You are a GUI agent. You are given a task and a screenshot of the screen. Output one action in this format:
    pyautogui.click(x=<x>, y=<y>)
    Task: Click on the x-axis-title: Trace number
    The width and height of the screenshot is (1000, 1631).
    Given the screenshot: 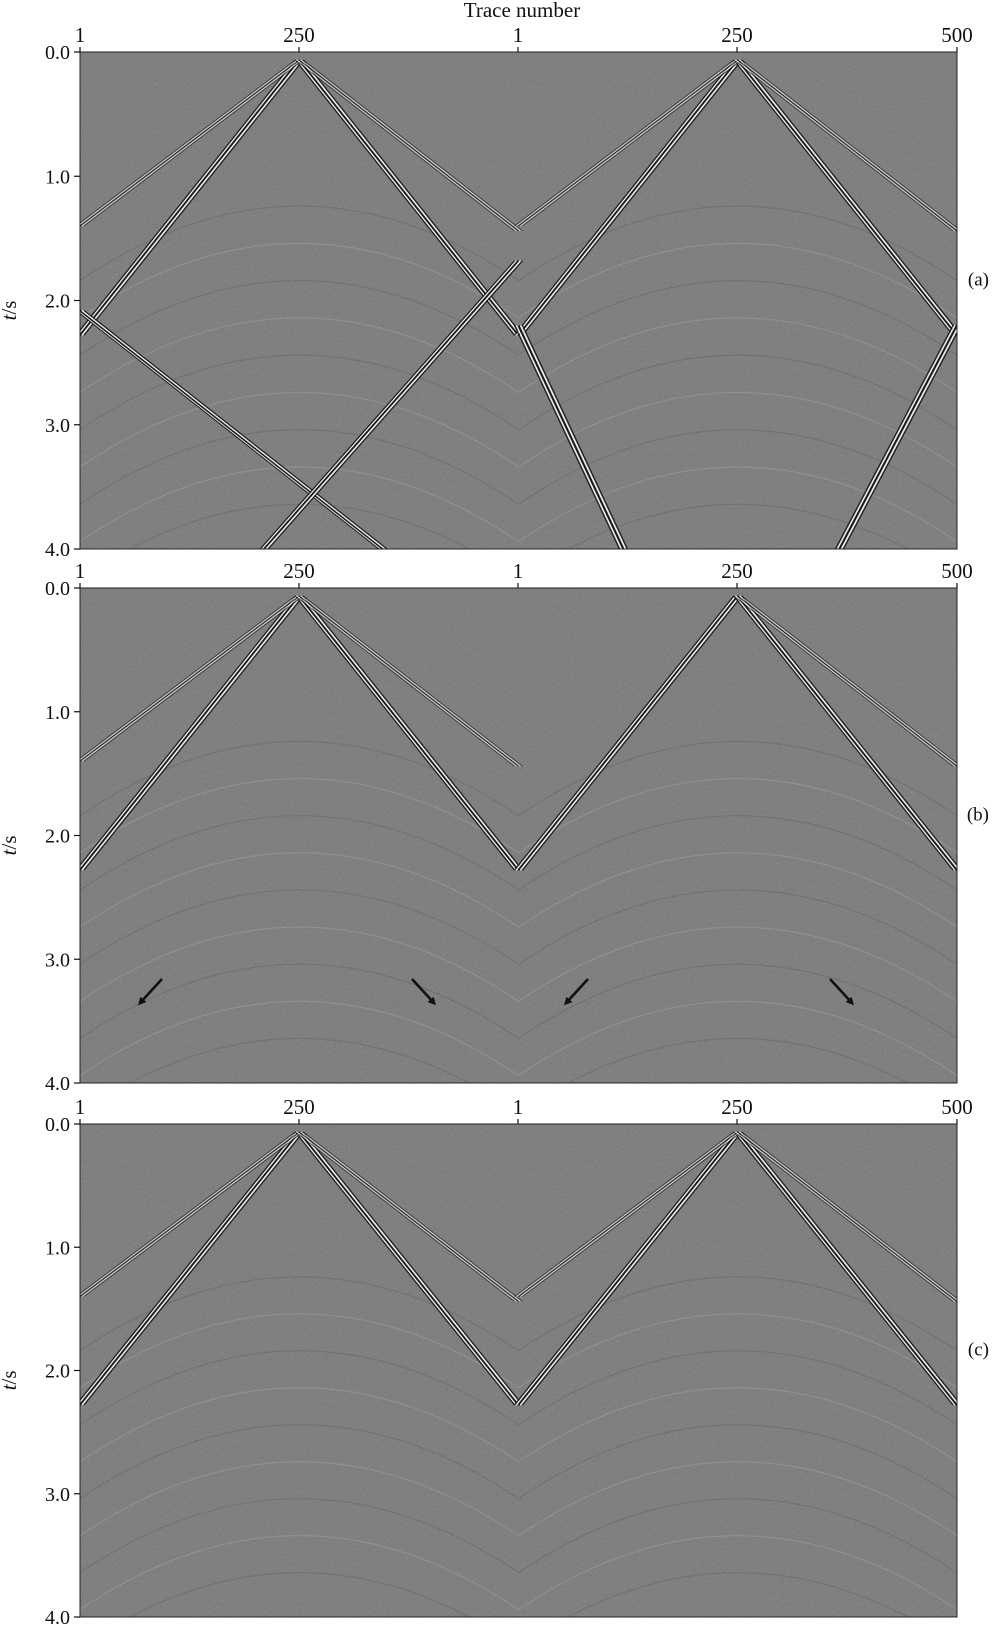 What is the action you would take?
    pyautogui.click(x=522, y=11)
    